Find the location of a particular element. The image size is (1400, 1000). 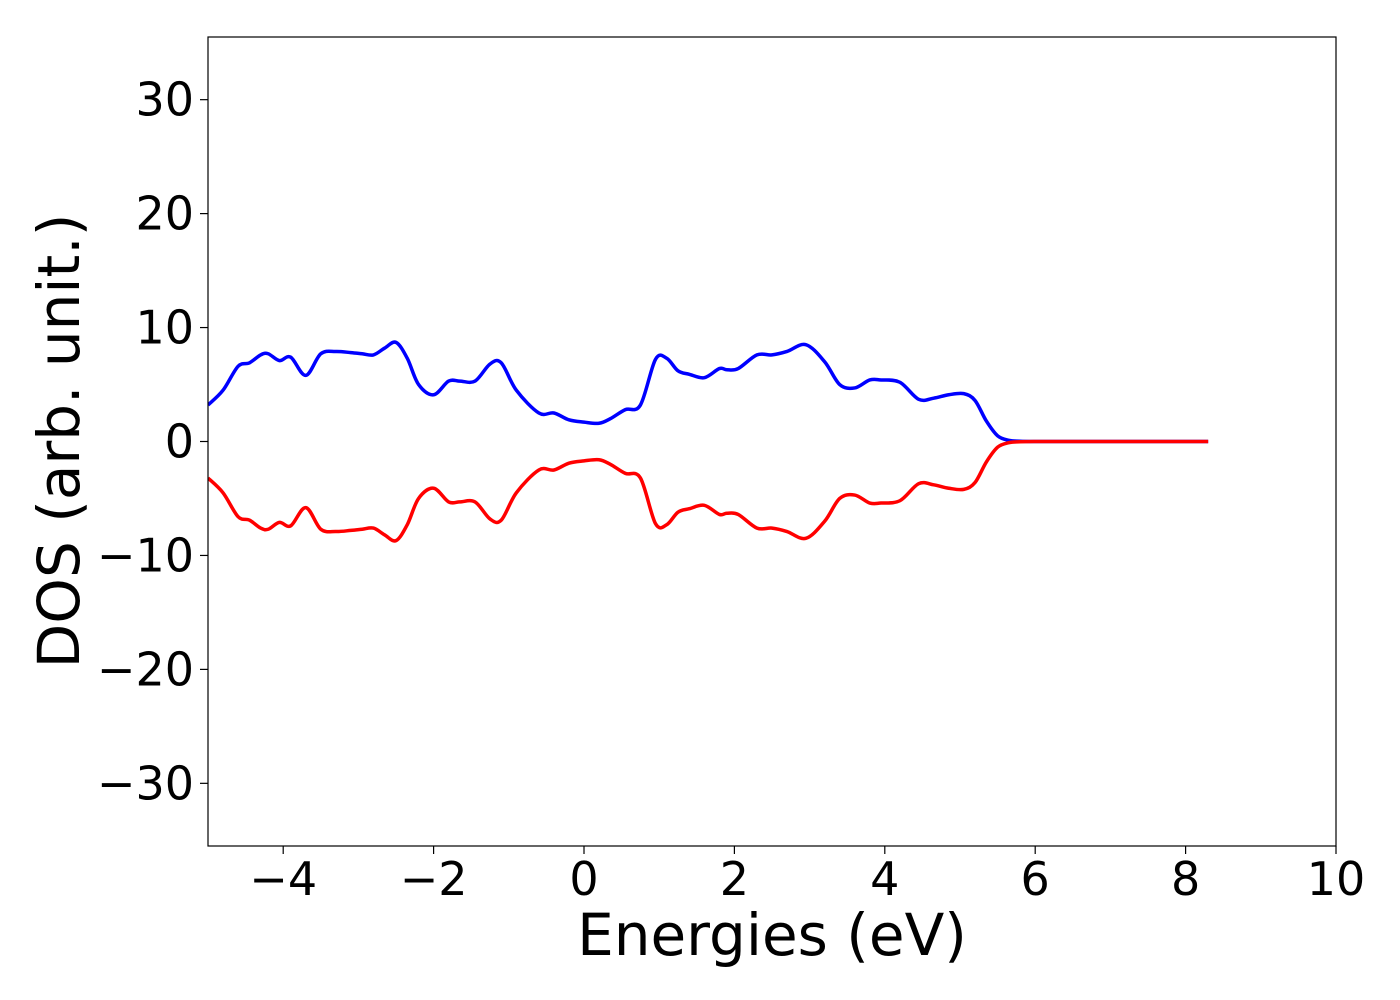

series-layer is located at coordinates (708, 441).